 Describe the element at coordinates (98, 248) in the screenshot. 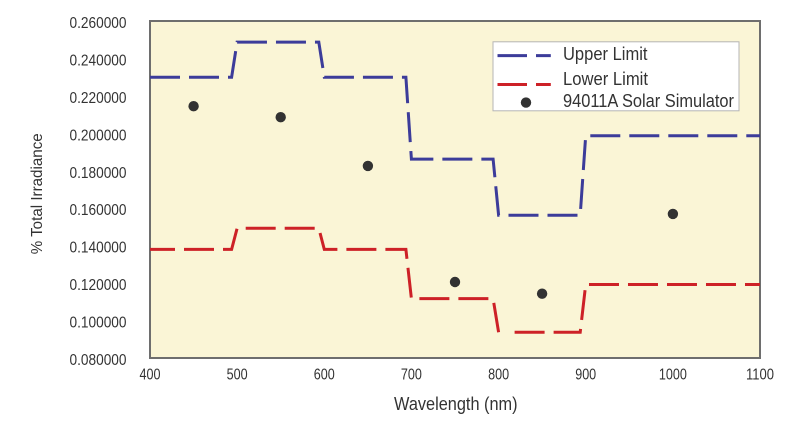

I see `svg-text: 0.140000` at that location.